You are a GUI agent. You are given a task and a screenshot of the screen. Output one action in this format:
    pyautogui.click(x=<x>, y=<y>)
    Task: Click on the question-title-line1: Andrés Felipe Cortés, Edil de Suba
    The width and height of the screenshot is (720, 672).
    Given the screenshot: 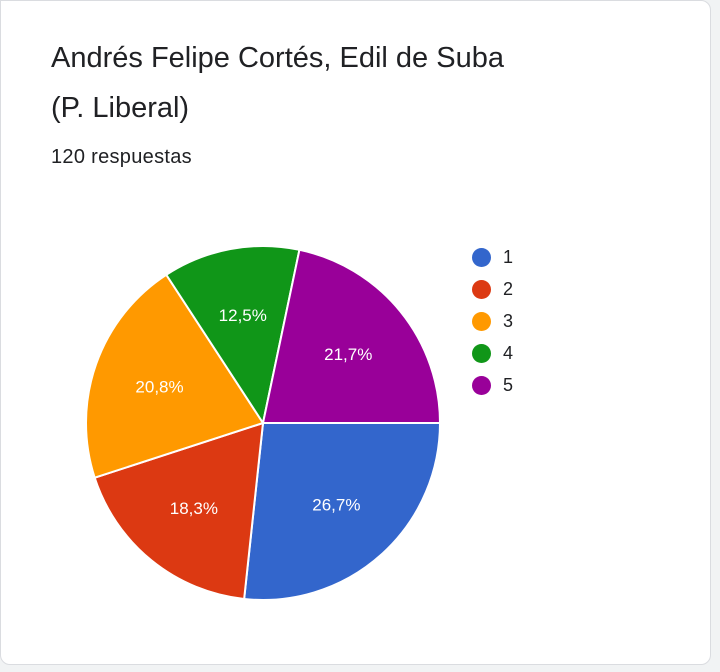 What is the action you would take?
    pyautogui.click(x=277, y=58)
    